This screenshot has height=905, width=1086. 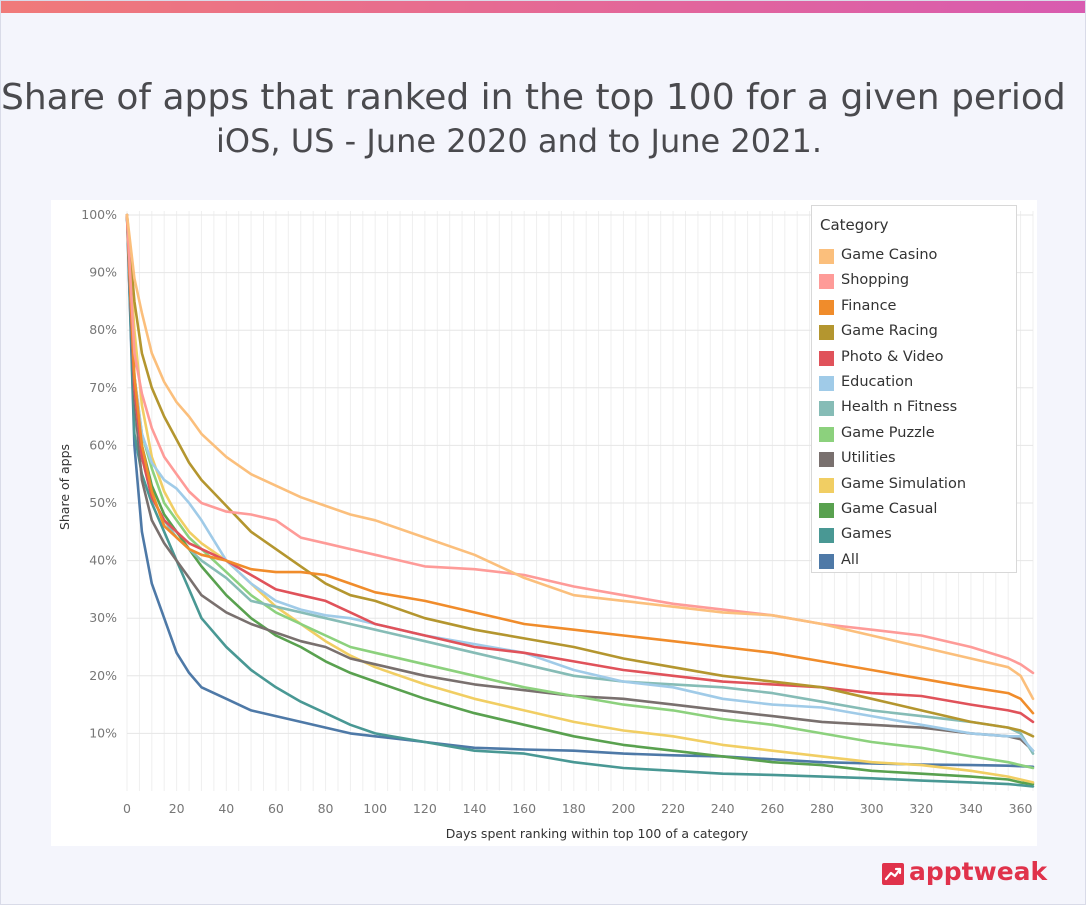 What do you see at coordinates (915, 460) in the screenshot?
I see `legend-item-utilities: Utilities` at bounding box center [915, 460].